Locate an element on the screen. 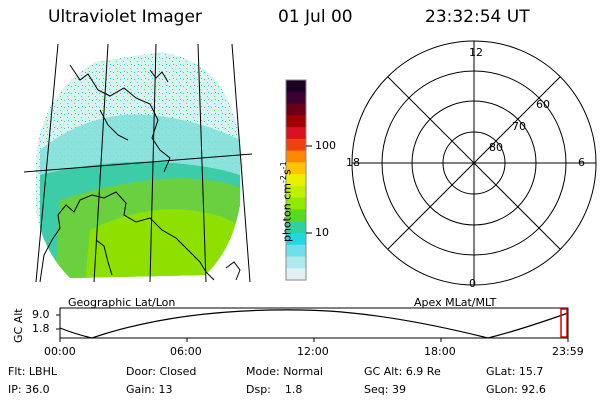  geographic-caption: Geographic Lat/Lon is located at coordinates (122, 302).